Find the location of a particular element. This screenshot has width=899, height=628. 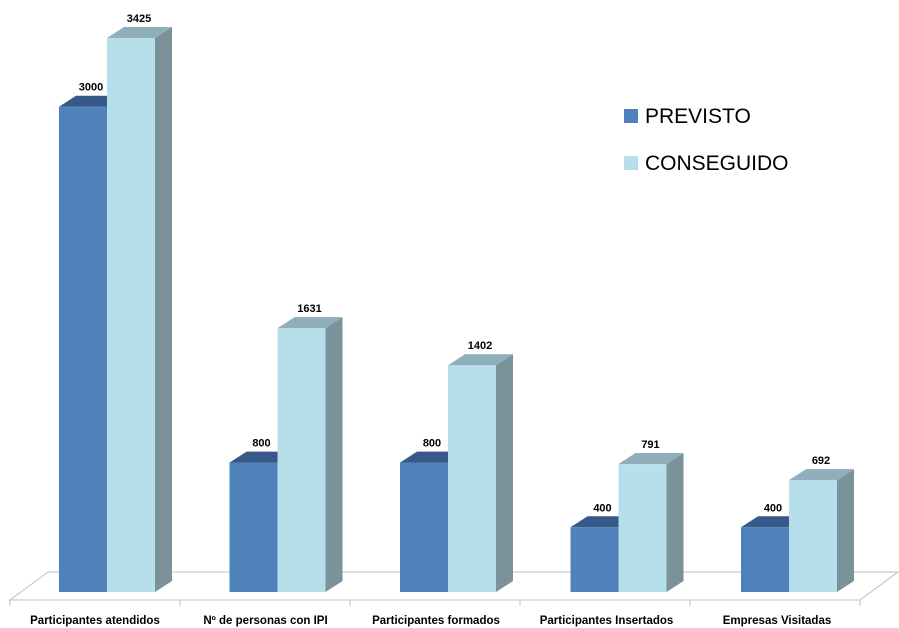

category-label-3: Participantes Insertados is located at coordinates (607, 621).